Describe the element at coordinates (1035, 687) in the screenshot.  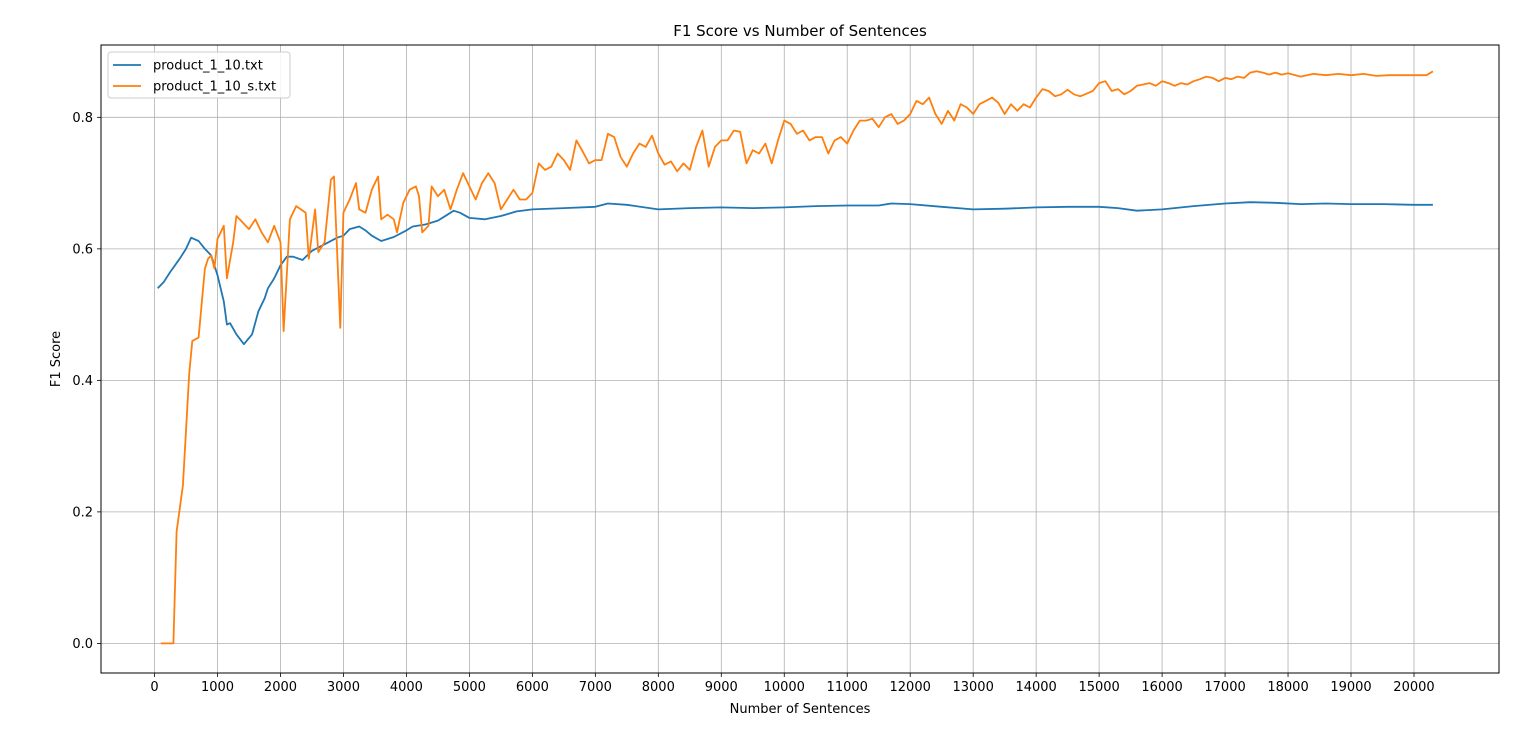
I see `x-tick-label: 14000` at that location.